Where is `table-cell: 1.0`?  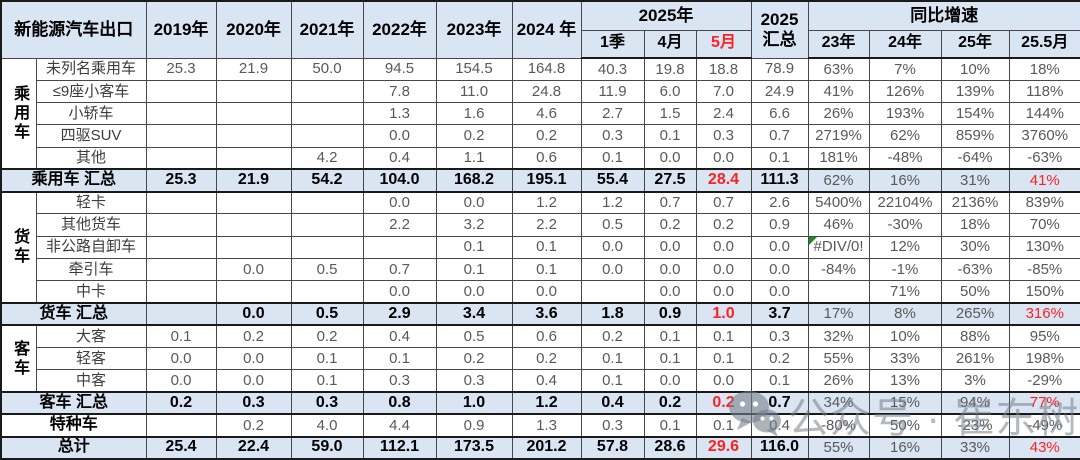
table-cell: 1.0 is located at coordinates (474, 403).